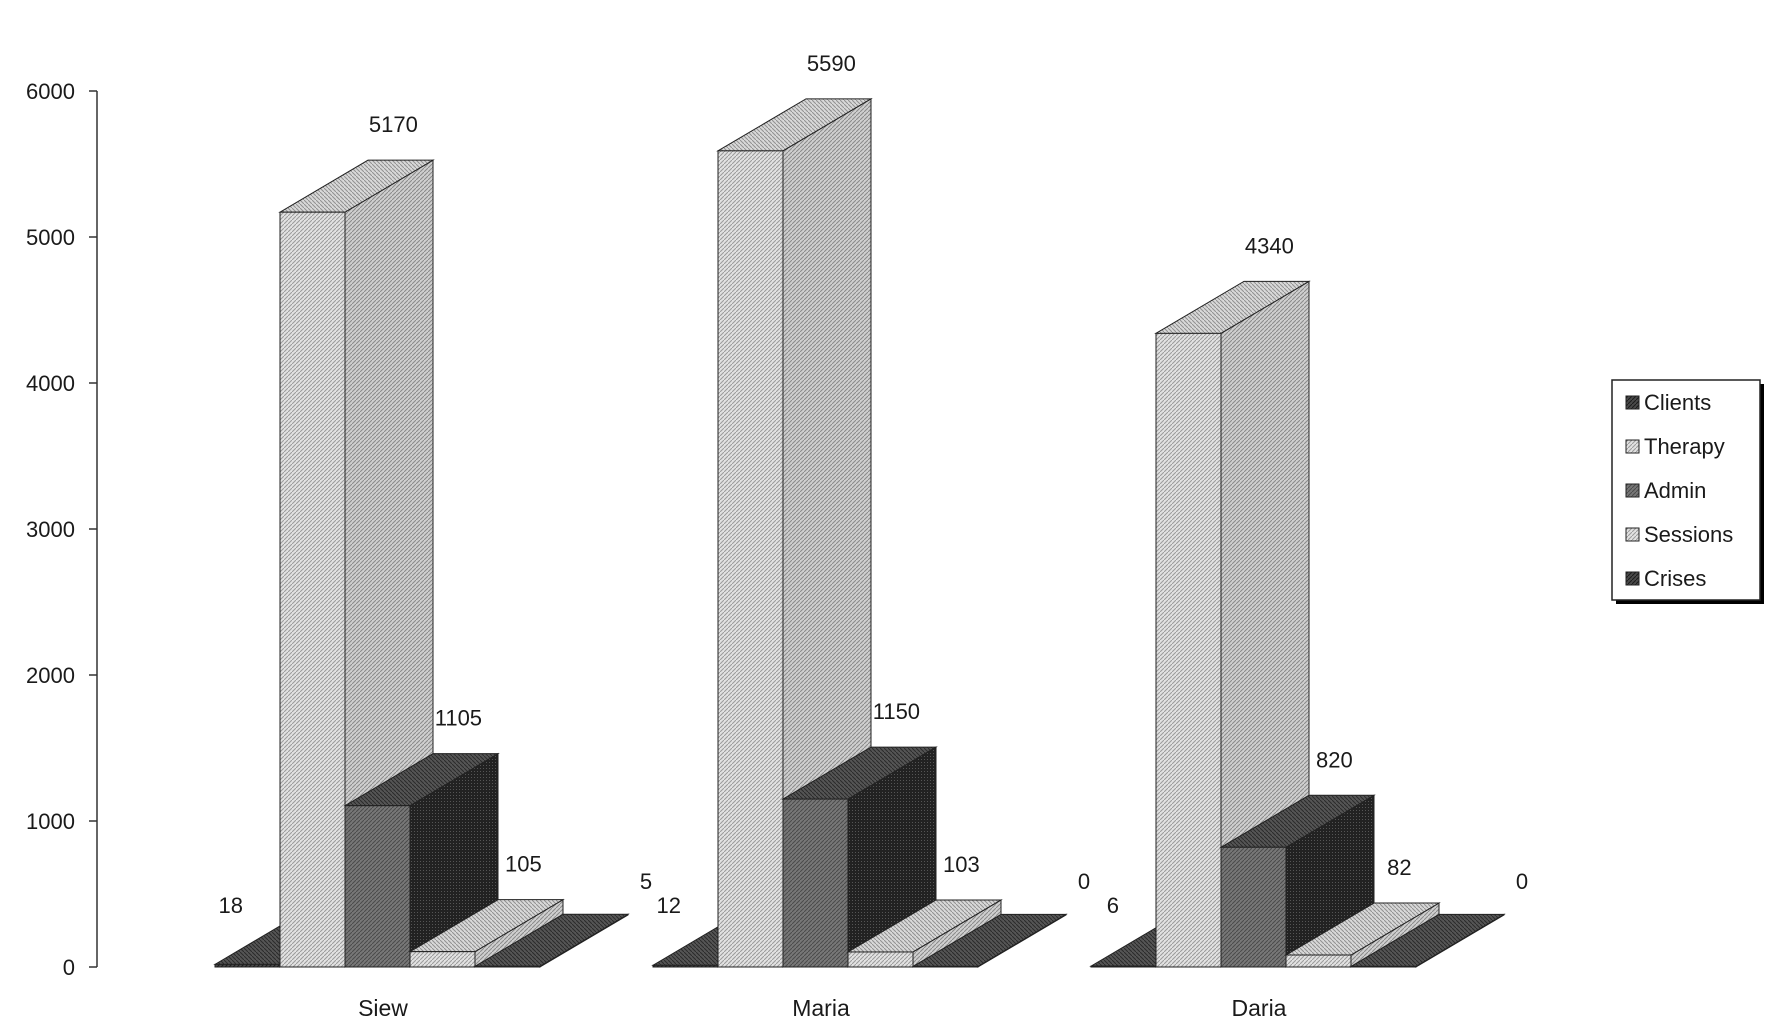 This screenshot has height=1036, width=1772. What do you see at coordinates (1684, 446) in the screenshot?
I see `legend-entry-therapy: Therapy` at bounding box center [1684, 446].